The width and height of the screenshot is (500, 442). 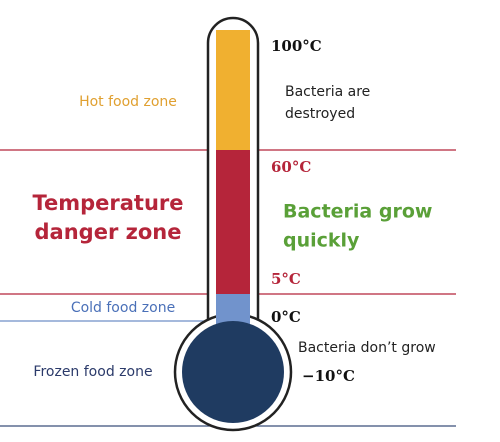 I want to click on hot-fill, so click(x=233, y=90).